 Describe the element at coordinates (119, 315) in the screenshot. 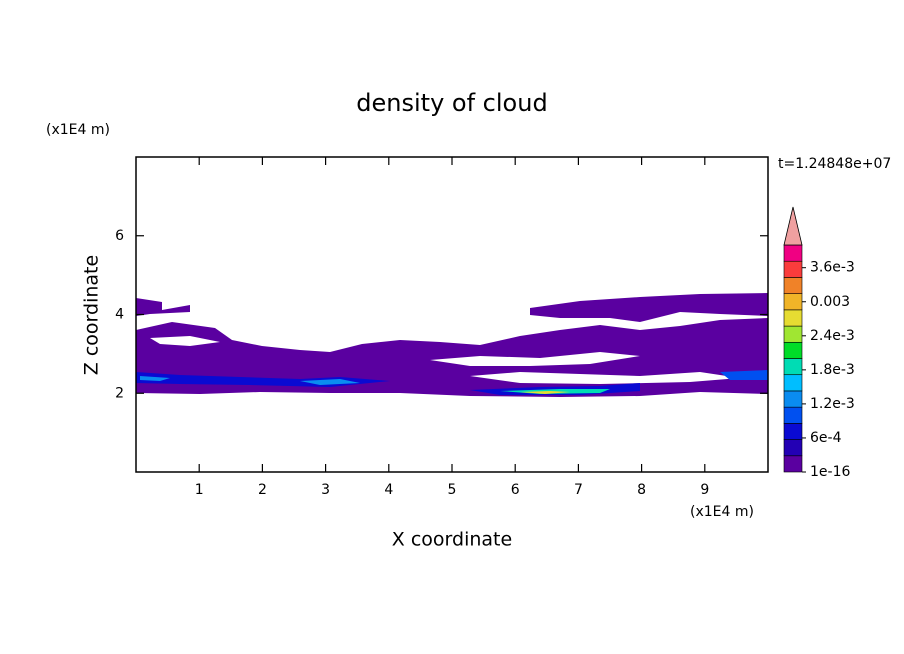

I see `y-tick-label: 4` at that location.